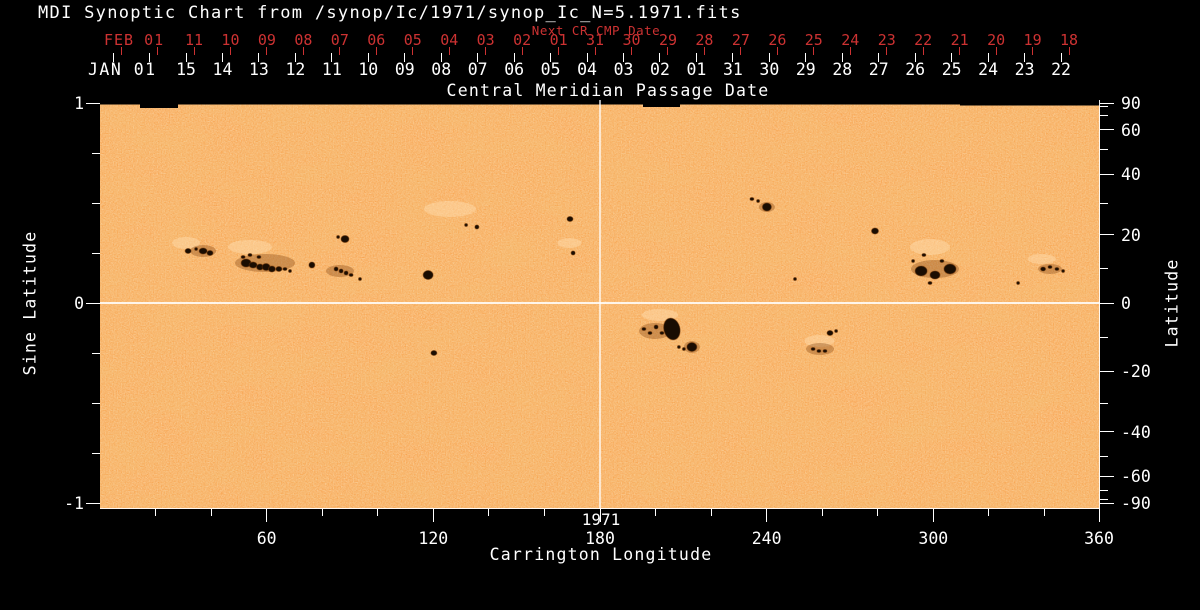  I want to click on bottom-axis-tick-label: 360, so click(1099, 538).